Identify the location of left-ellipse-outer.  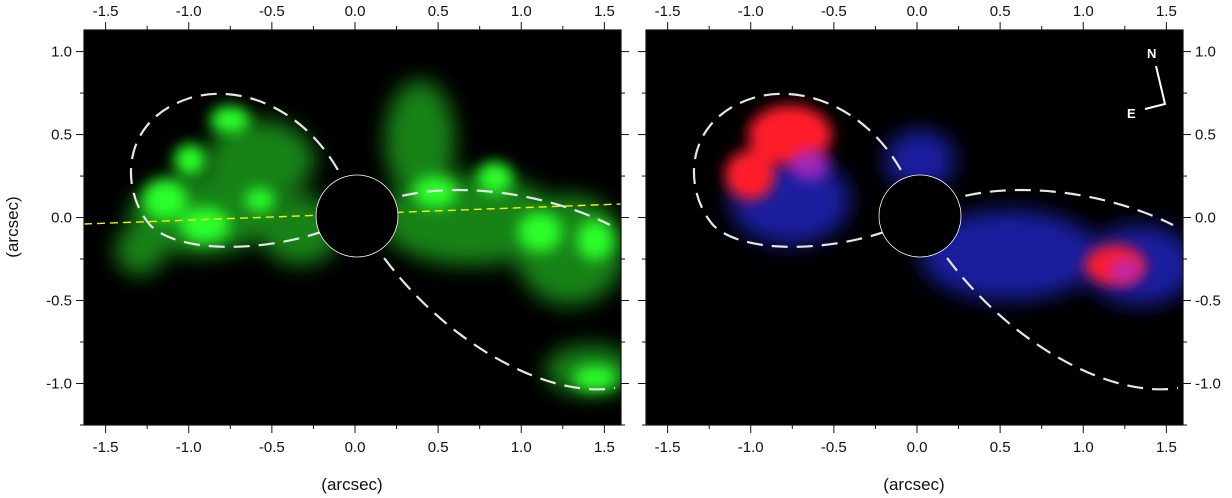
(486, 303).